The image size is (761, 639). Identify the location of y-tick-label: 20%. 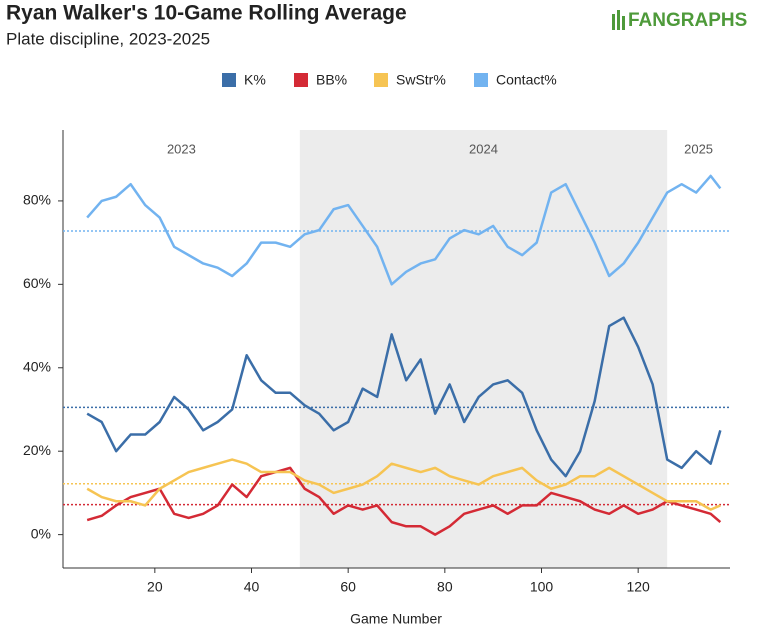
(37, 450).